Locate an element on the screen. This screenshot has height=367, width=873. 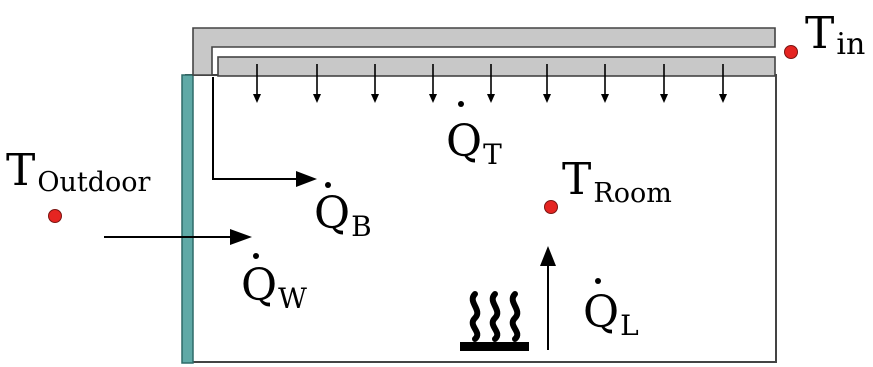
label-q-t: QT is located at coordinates (474, 136).